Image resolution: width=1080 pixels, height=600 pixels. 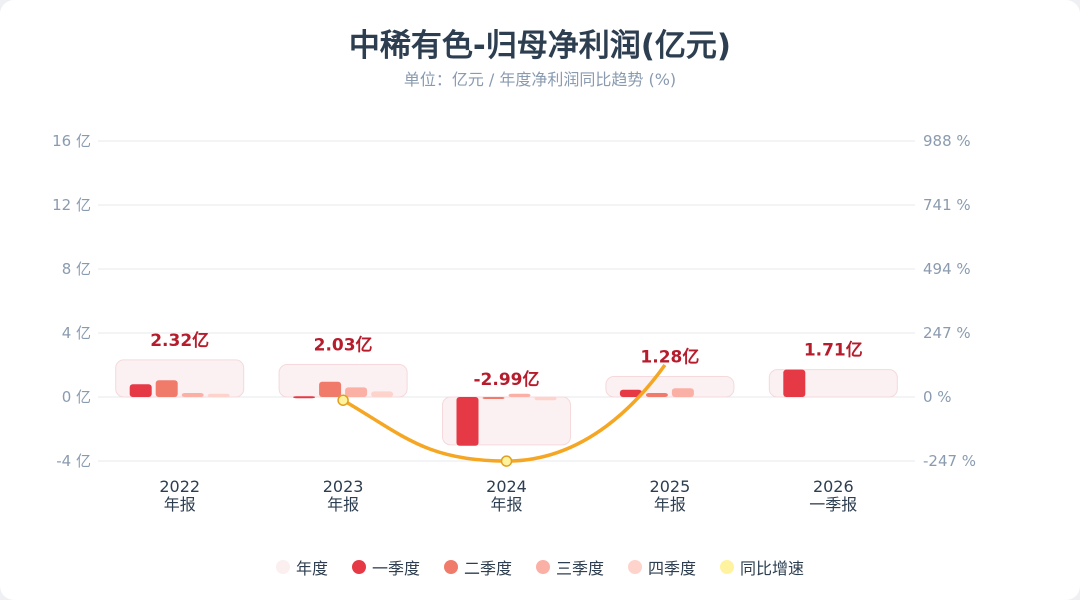 I want to click on annual-value-label: 1.71亿, so click(x=833, y=350).